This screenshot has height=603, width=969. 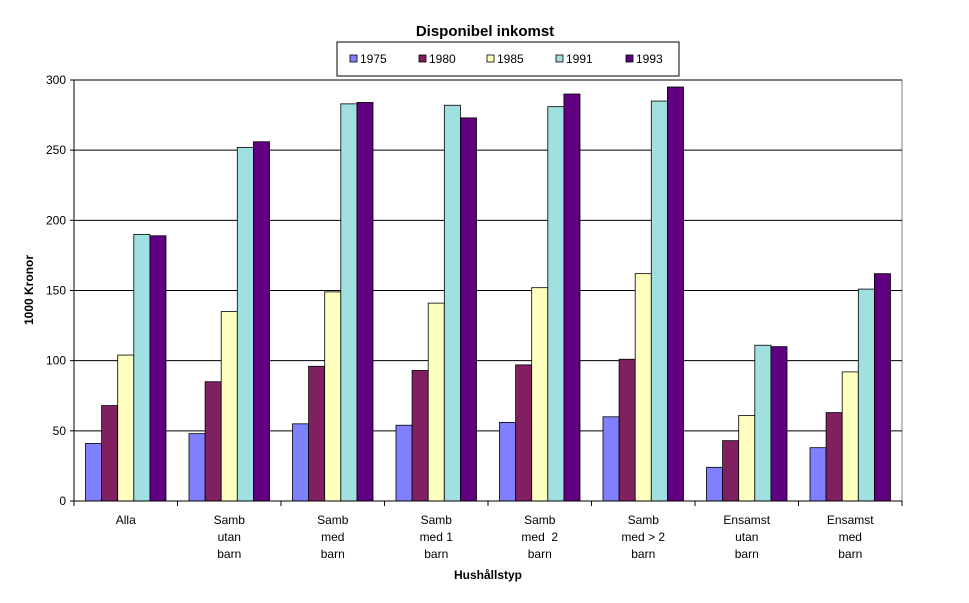 I want to click on chart-title: Disponibel inkomst, so click(x=485, y=31).